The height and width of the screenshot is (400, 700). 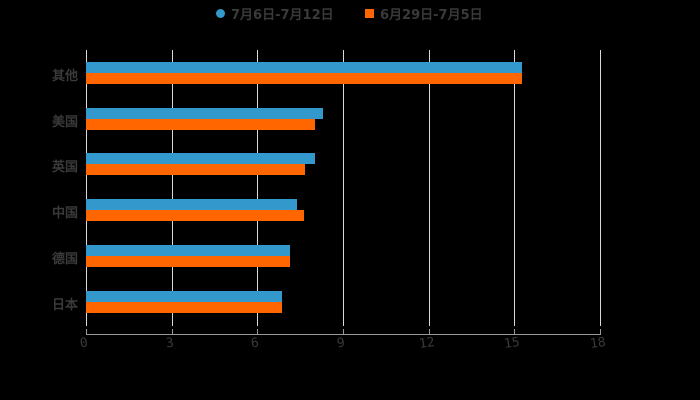 I want to click on x-axis-line, so click(x=343, y=334).